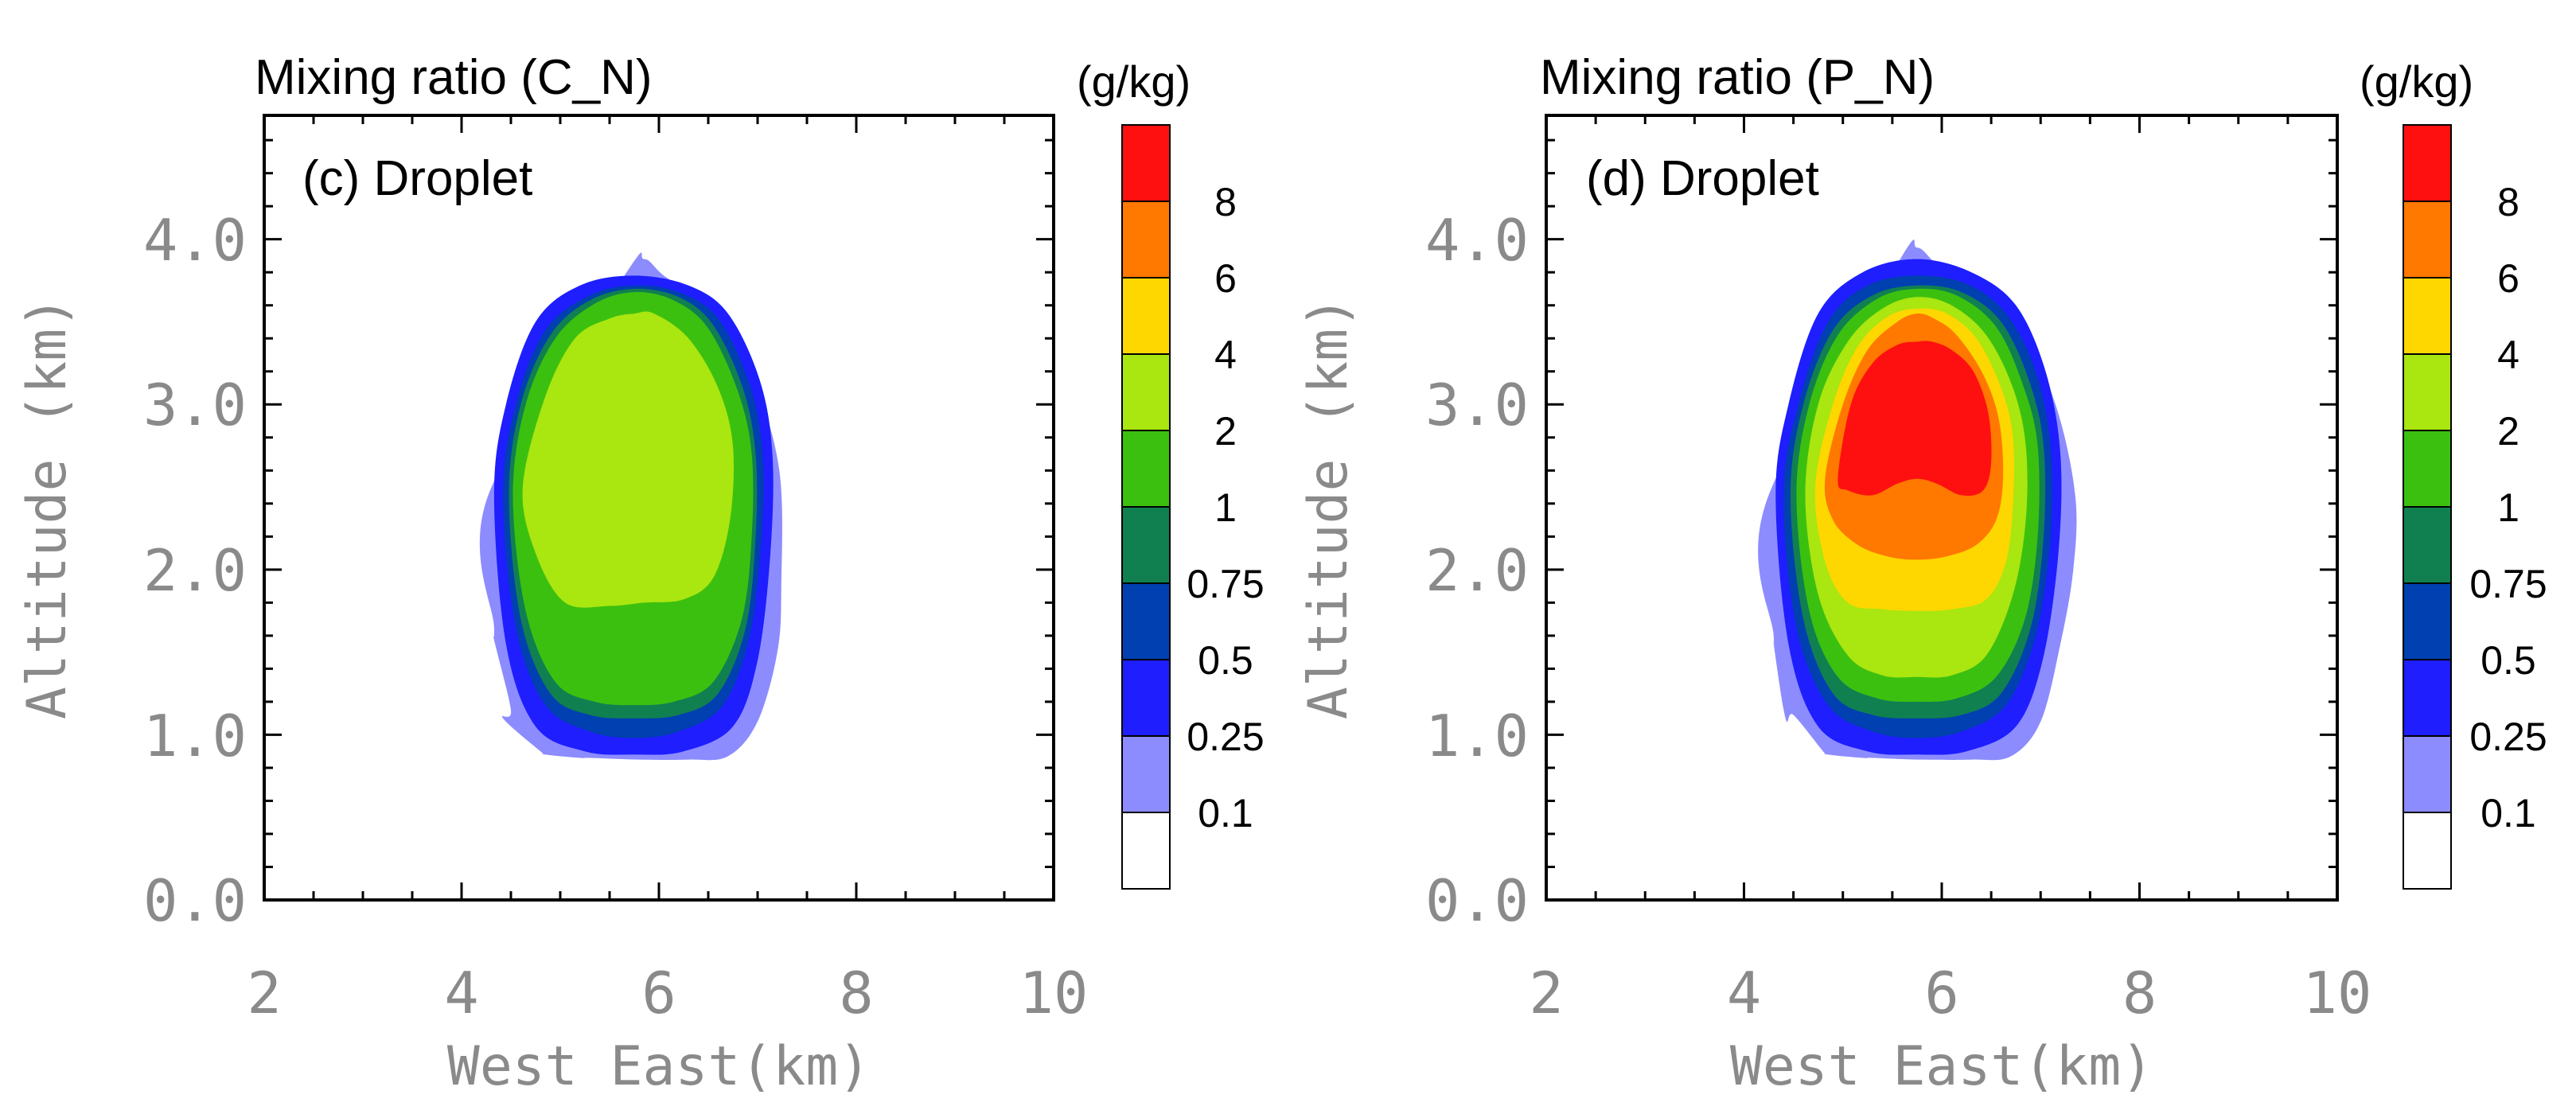 This screenshot has height=1114, width=2576. I want to click on chart-title: Mixing ratio (P_N), so click(1737, 77).